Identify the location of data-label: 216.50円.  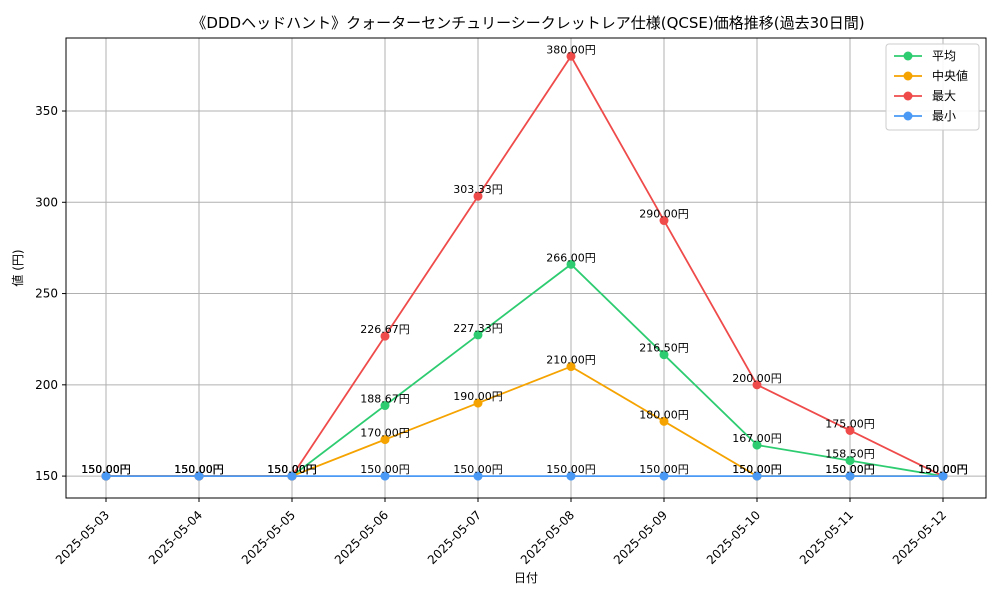
(664, 348).